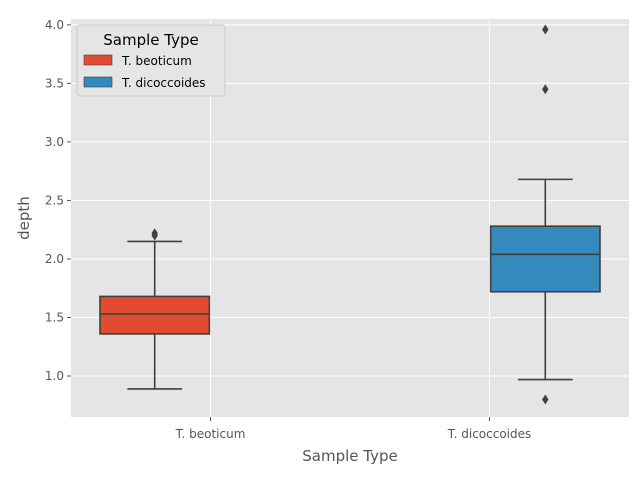 The height and width of the screenshot is (480, 640). Describe the element at coordinates (24, 218) in the screenshot. I see `y-axis-label: depth` at that location.